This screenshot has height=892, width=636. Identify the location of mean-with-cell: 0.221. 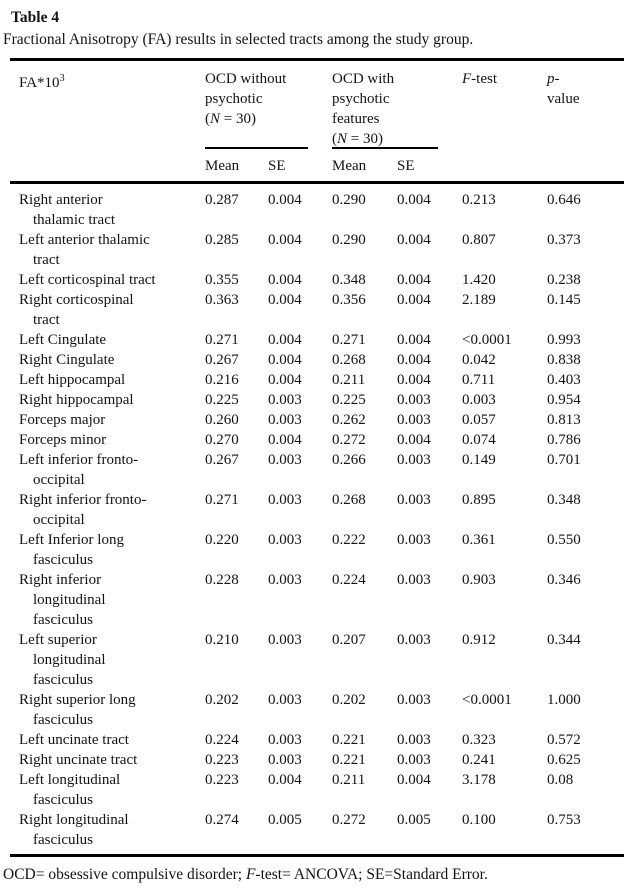
(349, 760).